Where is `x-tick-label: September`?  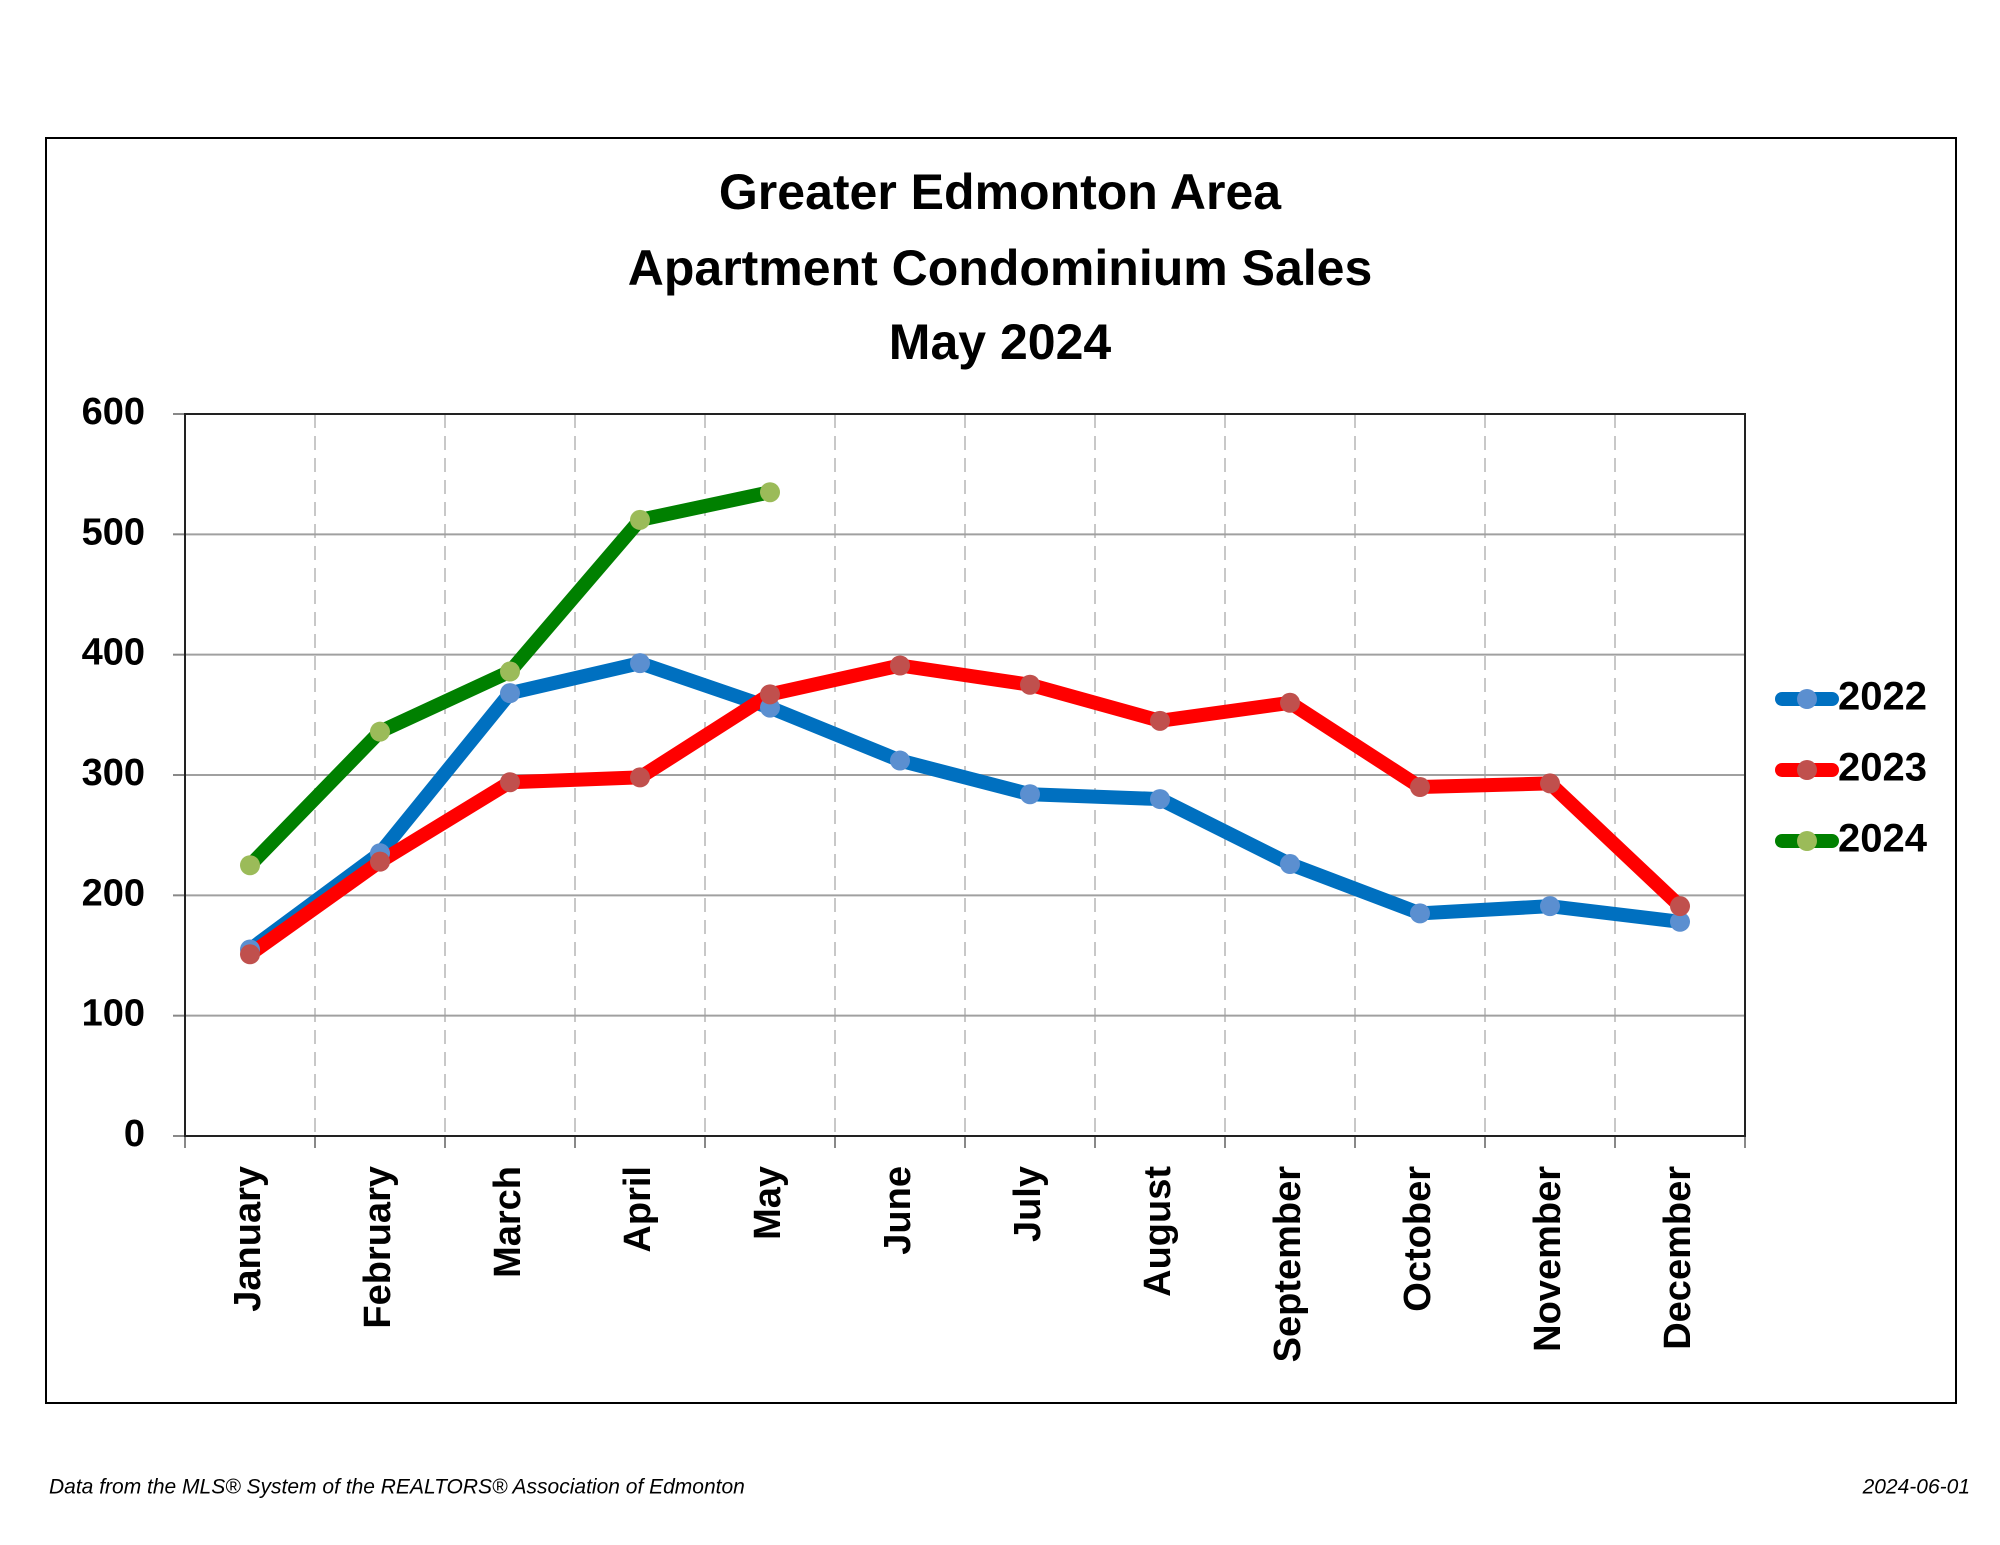 x-tick-label: September is located at coordinates (1288, 1264).